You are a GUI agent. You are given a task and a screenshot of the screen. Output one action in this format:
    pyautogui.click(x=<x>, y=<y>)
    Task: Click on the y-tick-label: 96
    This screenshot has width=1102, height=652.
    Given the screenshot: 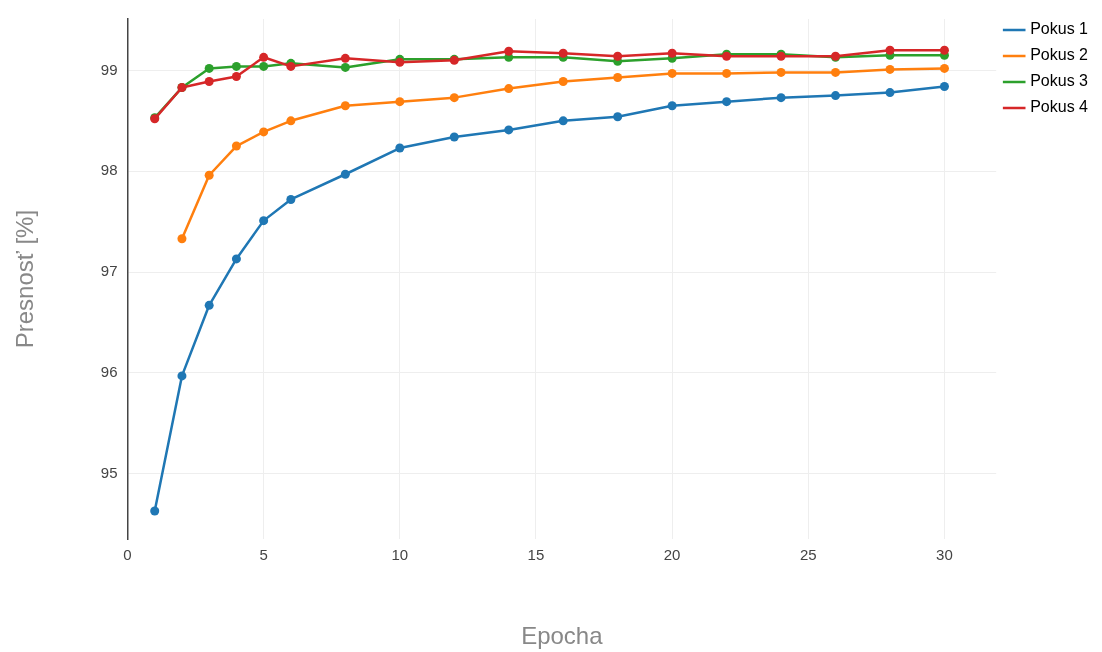 What is the action you would take?
    pyautogui.click(x=109, y=371)
    